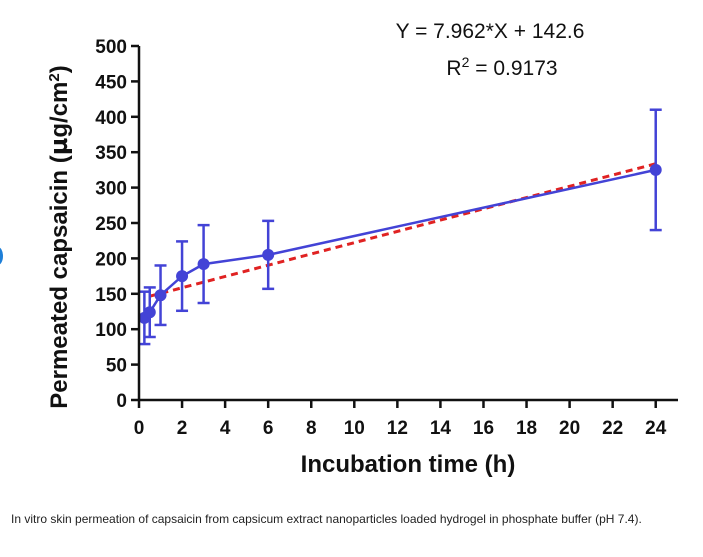  What do you see at coordinates (483, 428) in the screenshot?
I see `x-tick-label: 16` at bounding box center [483, 428].